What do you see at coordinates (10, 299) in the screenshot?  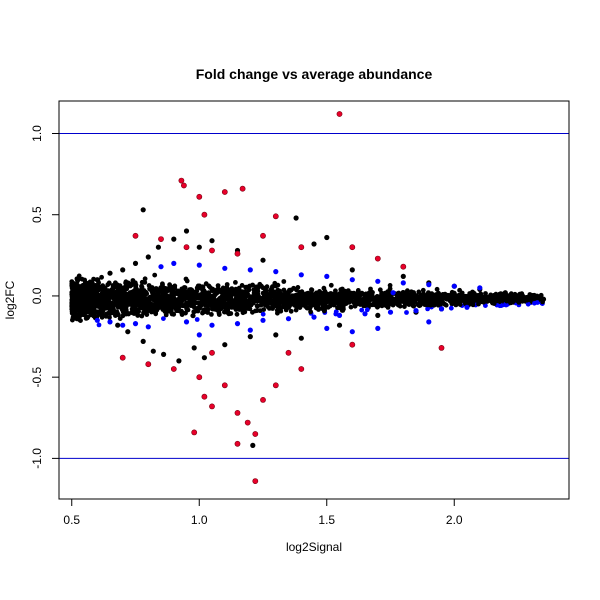 I see `y-axis-label: log2FC` at bounding box center [10, 299].